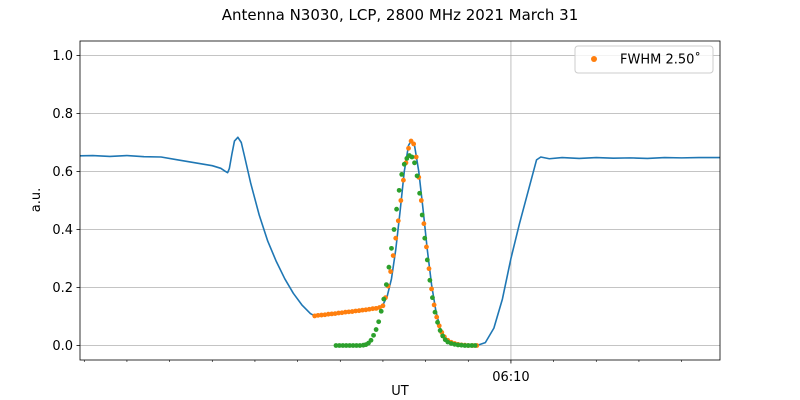  I want to click on legend-marker-fwhm, so click(594, 59).